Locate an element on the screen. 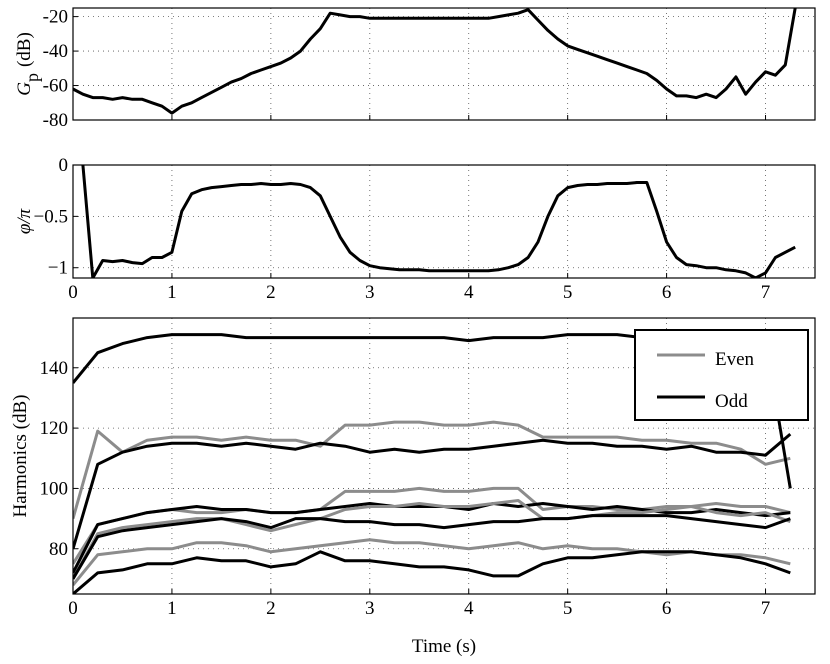  y-tick-label: -80 is located at coordinates (55, 120).